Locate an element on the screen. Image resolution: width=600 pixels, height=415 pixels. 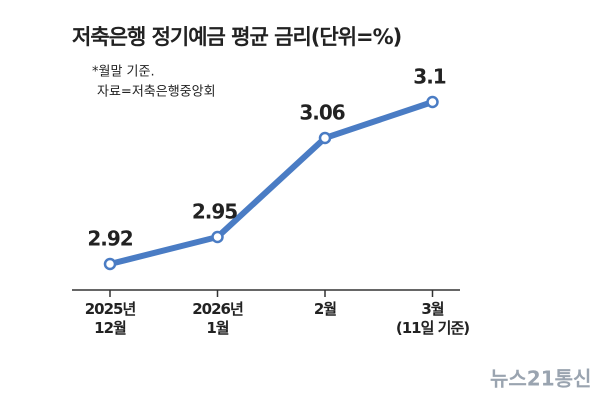
x-tick-label: 2026년 1월 is located at coordinates (218, 318).